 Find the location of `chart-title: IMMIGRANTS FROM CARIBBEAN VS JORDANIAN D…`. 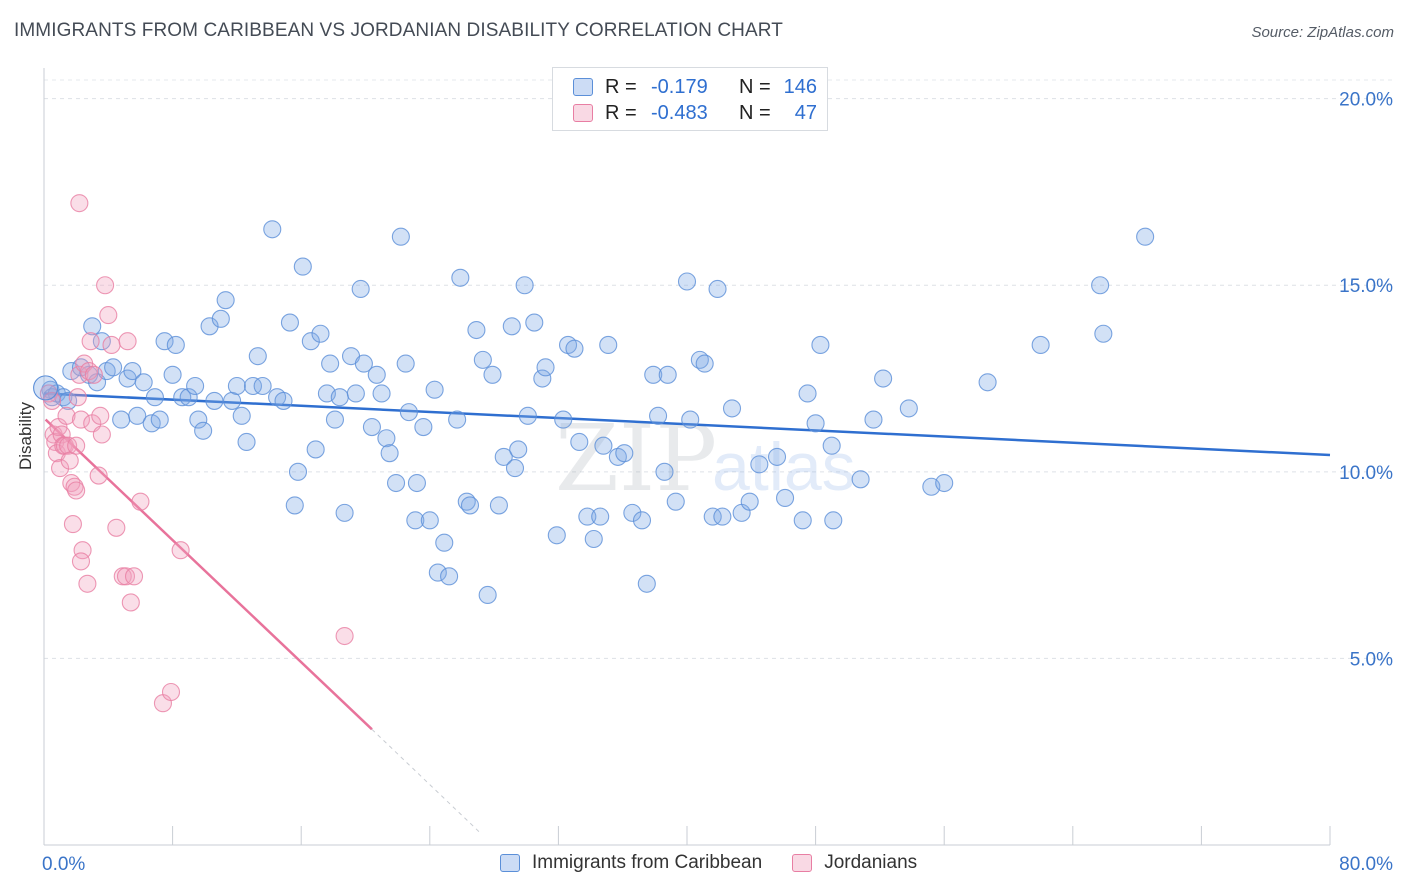

chart-title: IMMIGRANTS FROM CARIBBEAN VS JORDANIAN D… is located at coordinates (398, 30).